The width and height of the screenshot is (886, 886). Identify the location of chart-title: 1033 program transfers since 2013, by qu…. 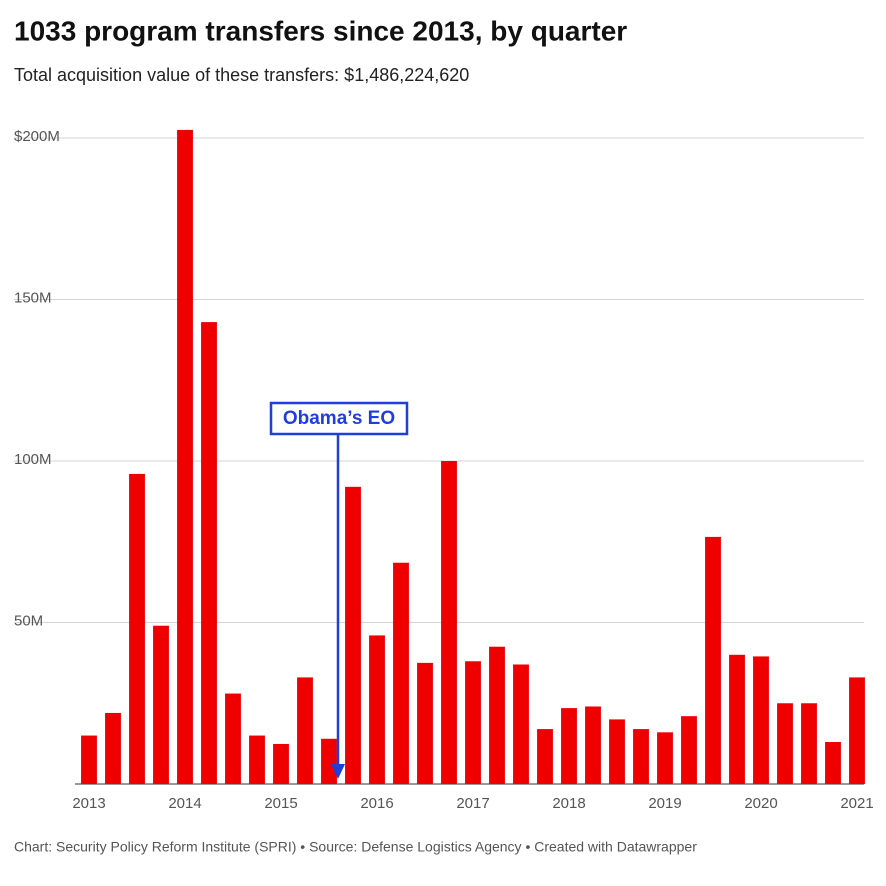
(320, 30).